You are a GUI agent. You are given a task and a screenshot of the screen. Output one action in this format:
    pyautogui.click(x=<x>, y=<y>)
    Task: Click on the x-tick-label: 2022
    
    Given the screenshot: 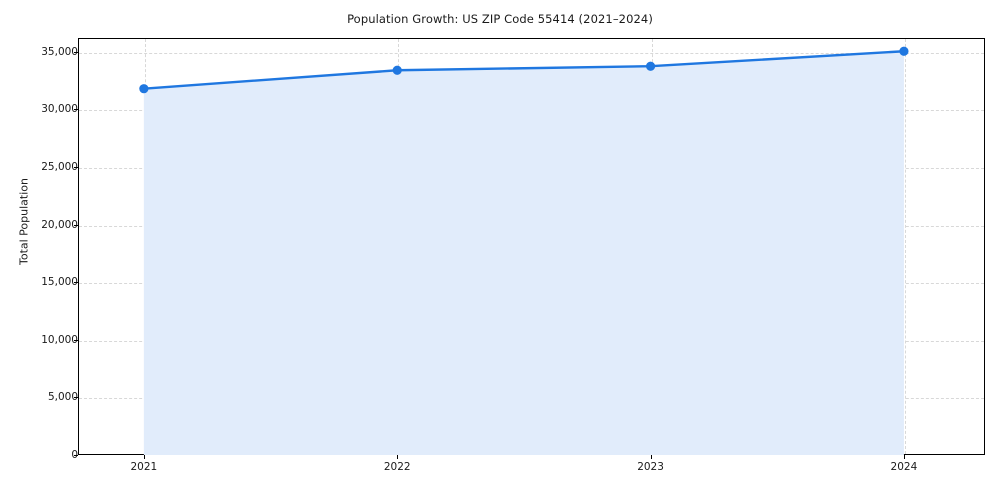 What is the action you would take?
    pyautogui.click(x=397, y=467)
    